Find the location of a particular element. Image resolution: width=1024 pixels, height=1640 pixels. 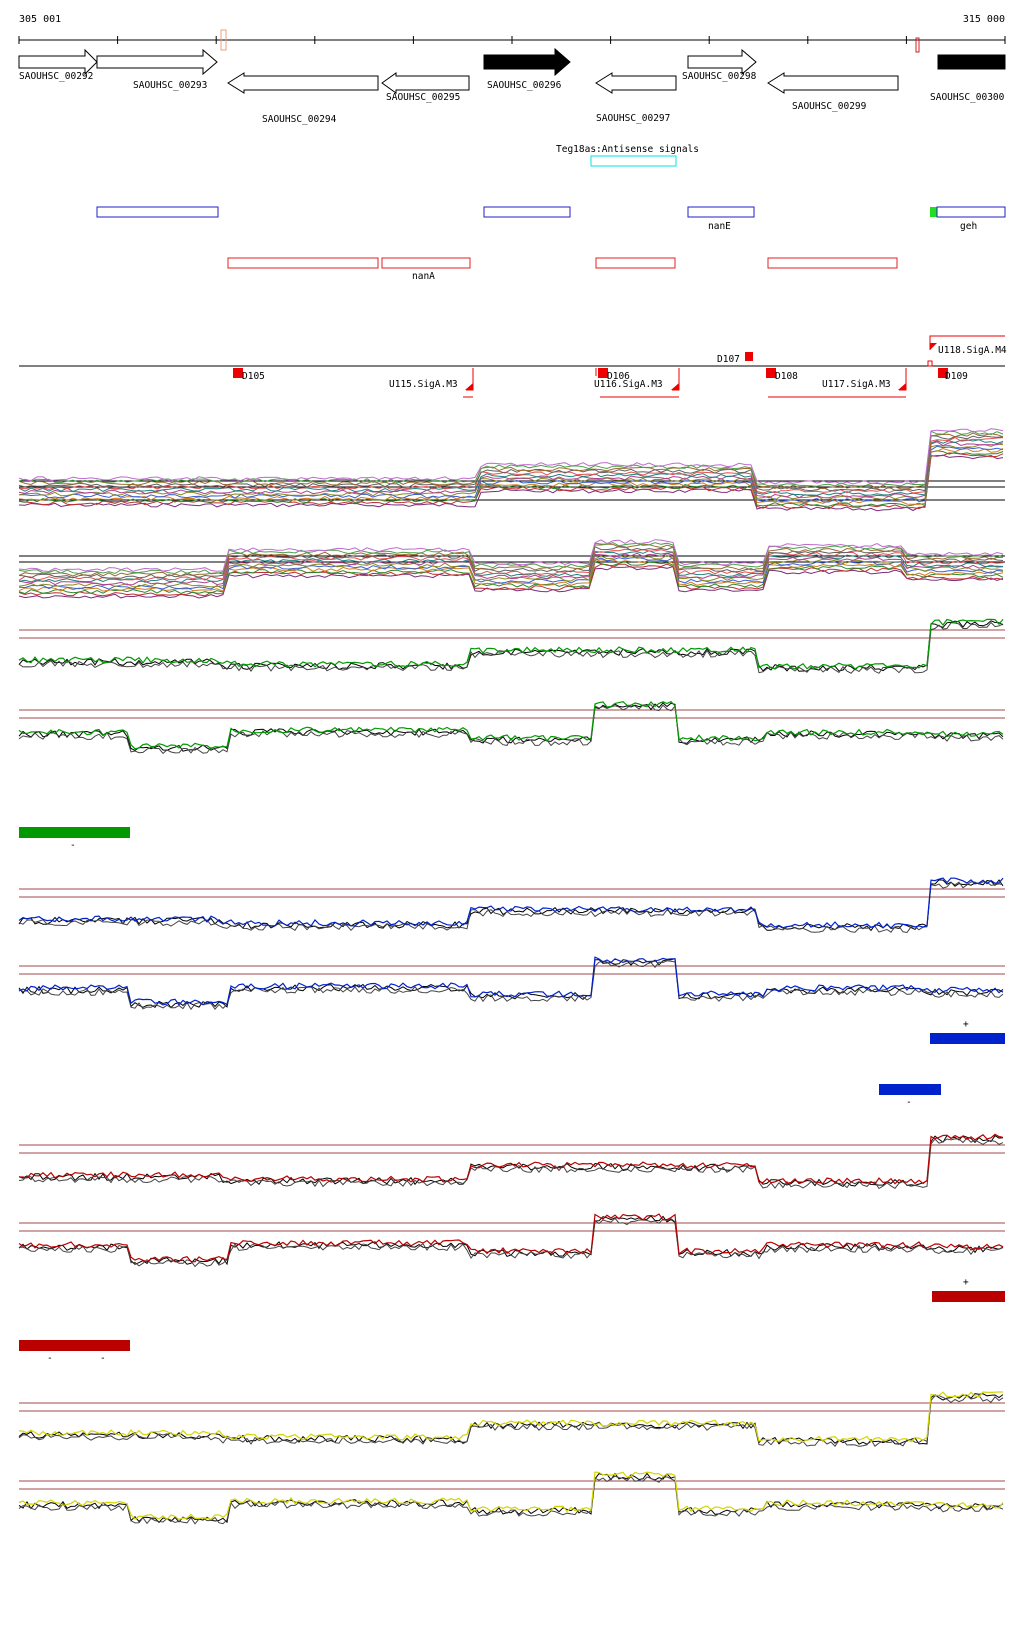

condition-bar-green is located at coordinates (74, 832).